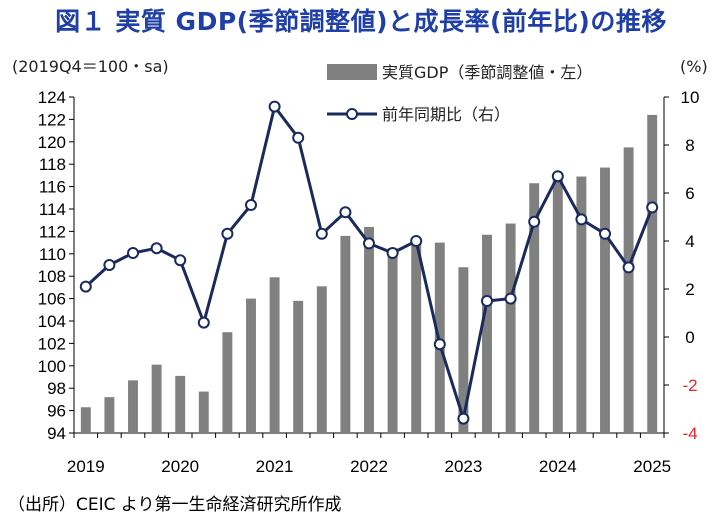 This screenshot has height=520, width=722. I want to click on source-note: （出所）CEIC より第一生命経済研究所作成, so click(175, 505).